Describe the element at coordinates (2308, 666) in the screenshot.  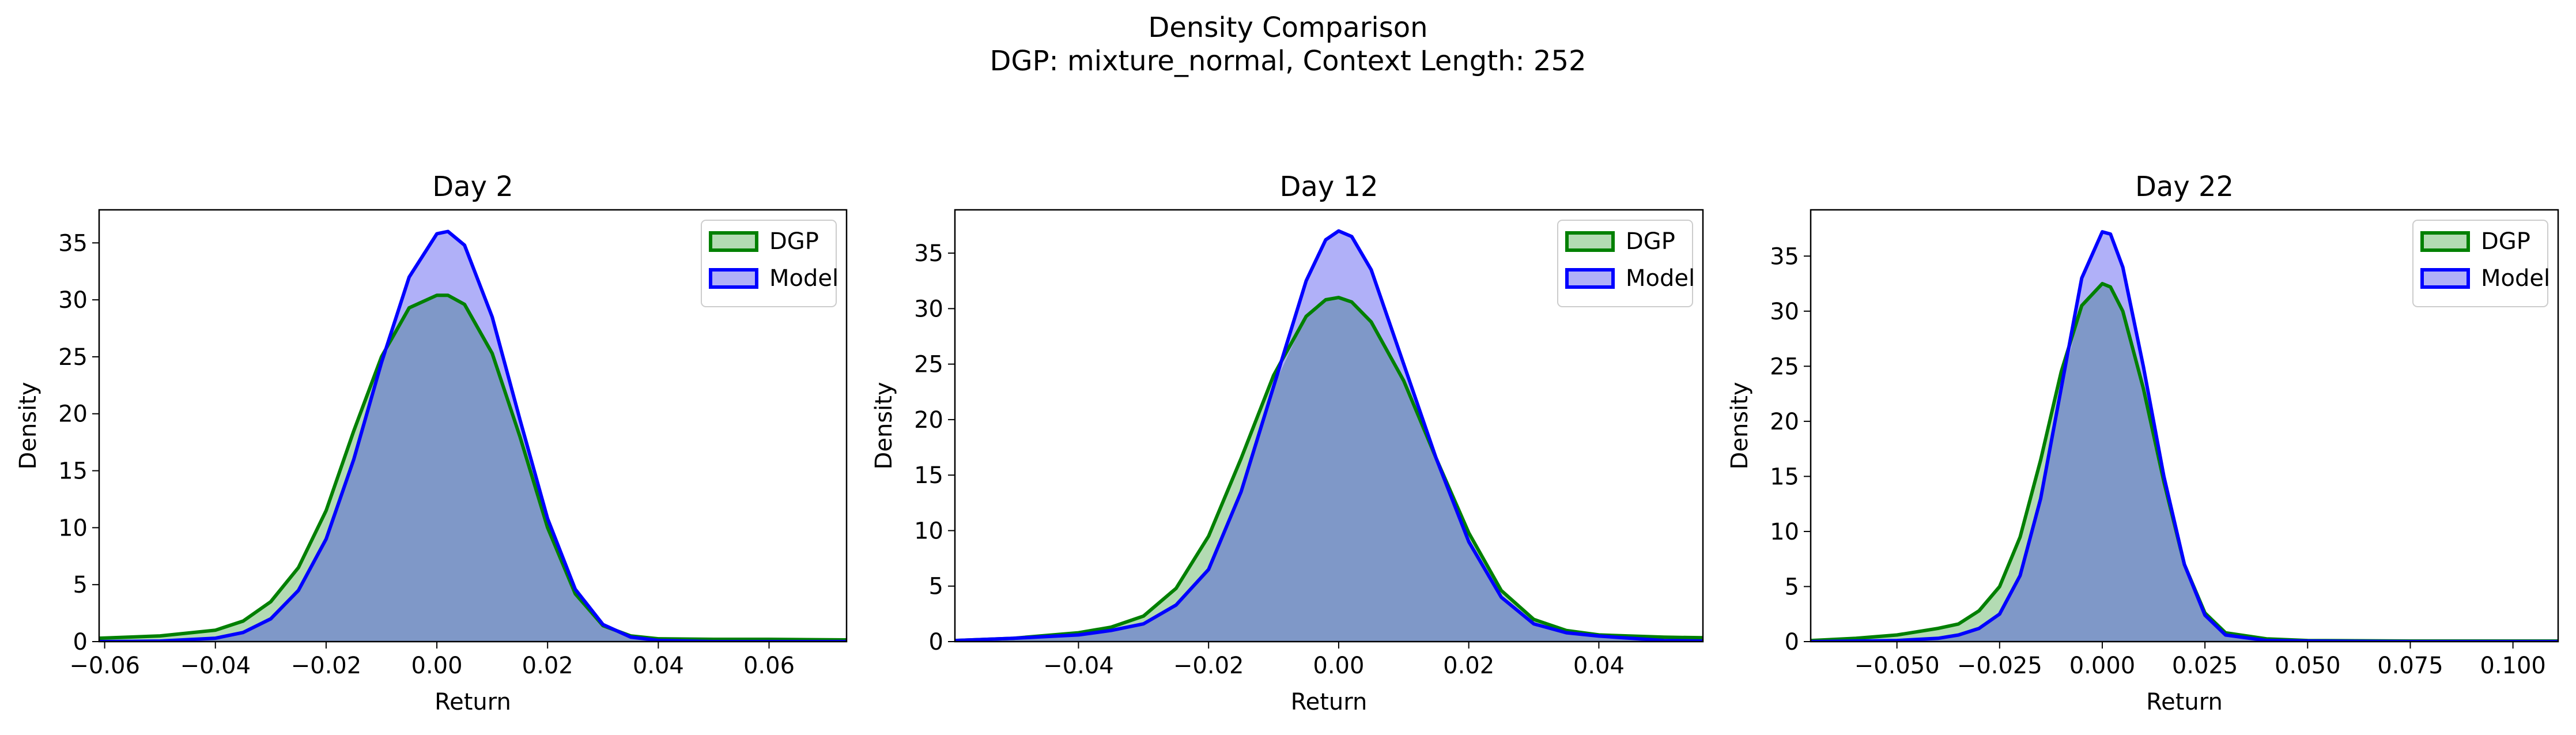
I see `x-tick-label: 0.050` at that location.